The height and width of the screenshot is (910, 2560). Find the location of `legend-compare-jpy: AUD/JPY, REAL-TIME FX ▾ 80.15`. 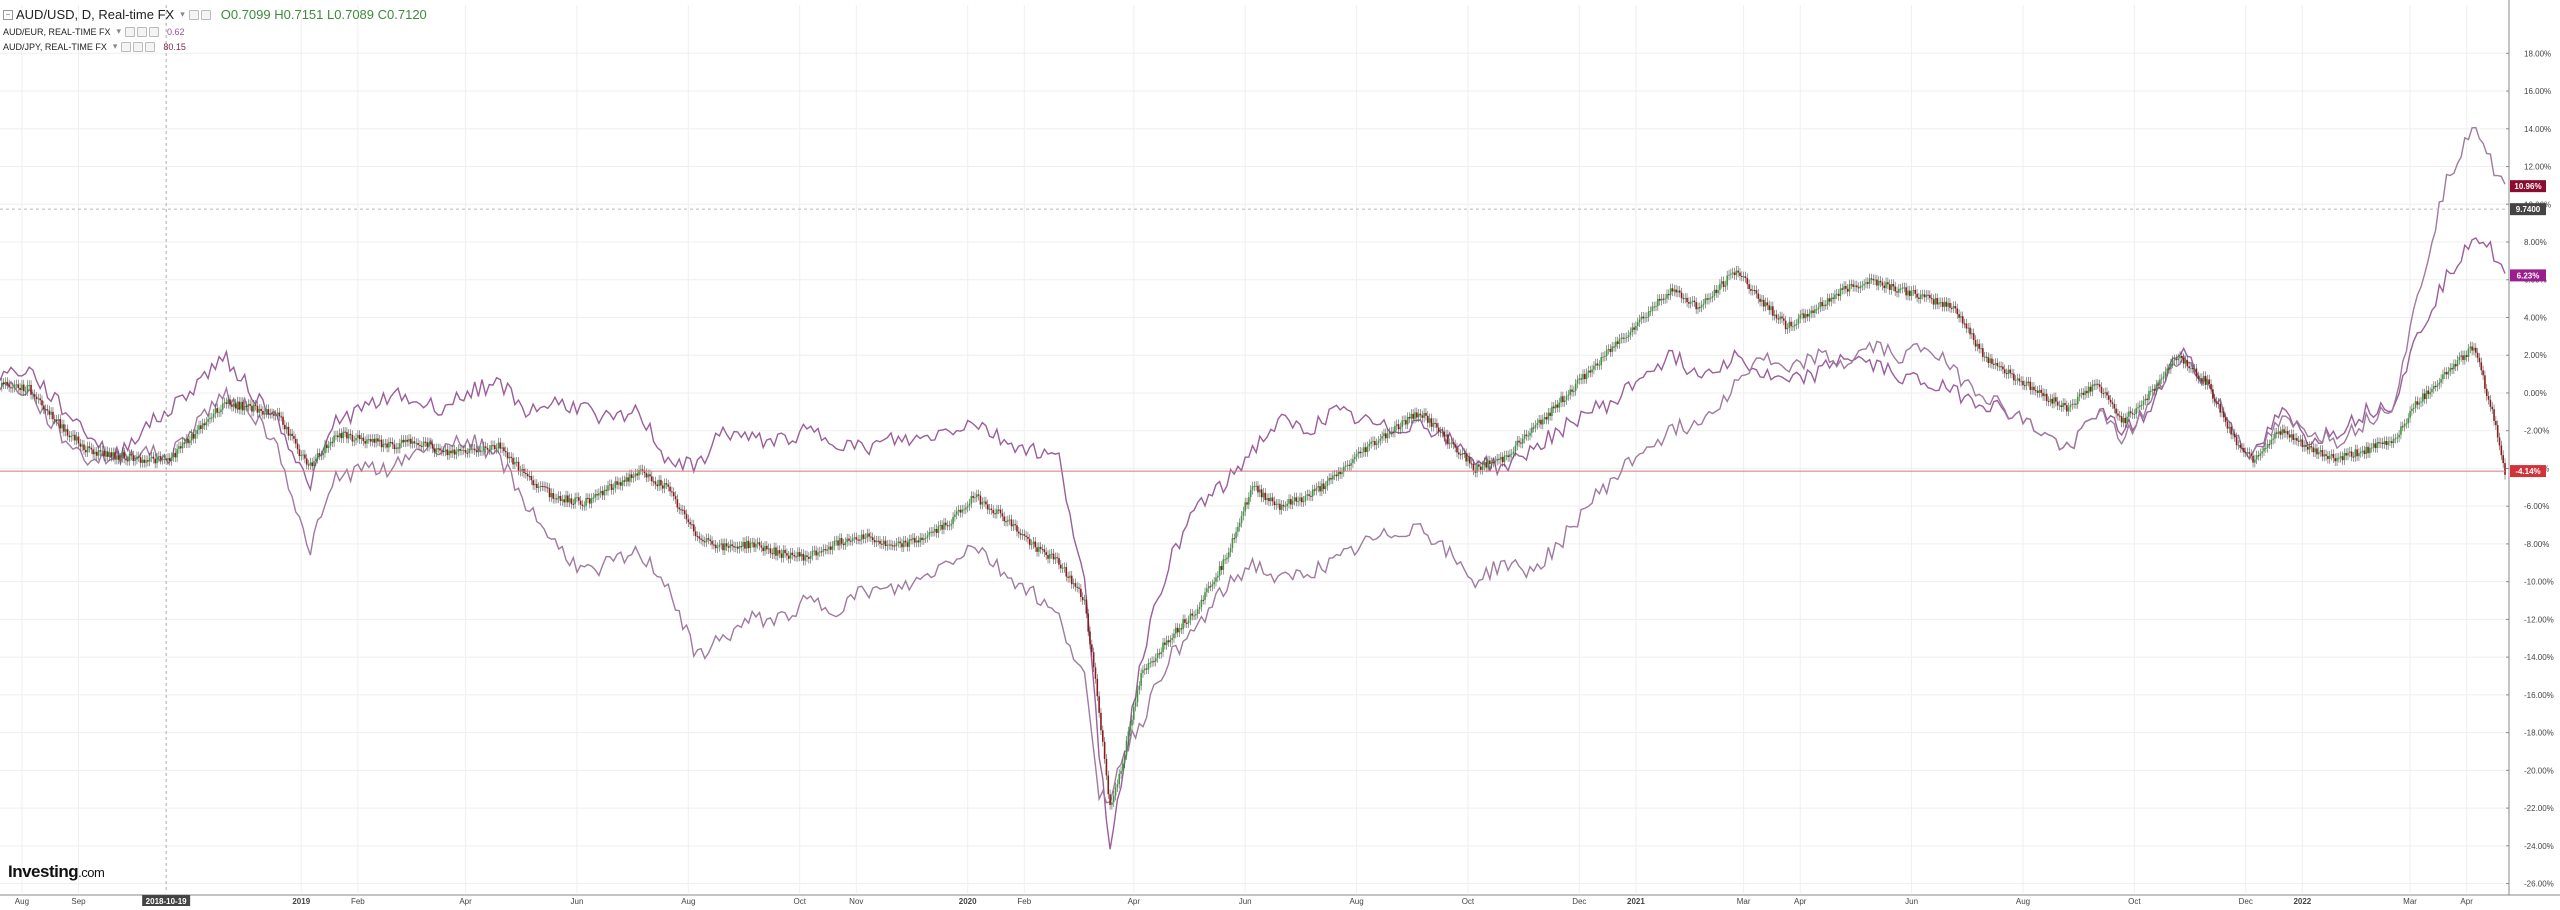

legend-compare-jpy: AUD/JPY, REAL-TIME FX ▾ 80.15 is located at coordinates (215, 46).